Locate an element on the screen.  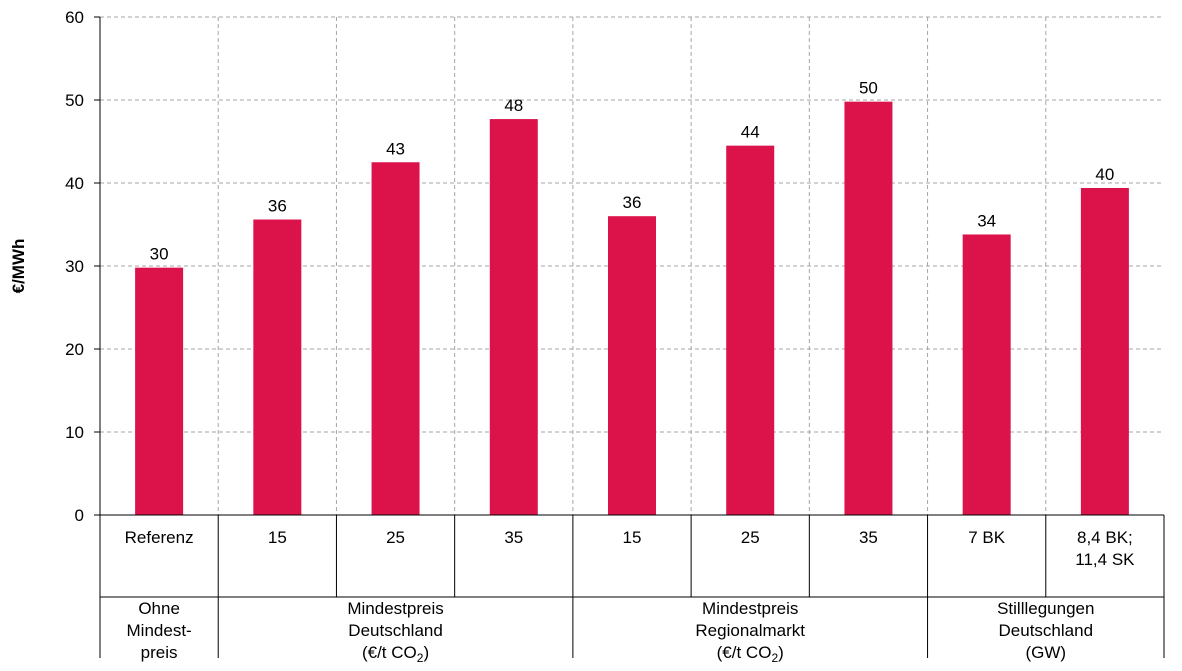
category-label: 11,4 SK is located at coordinates (1105, 559).